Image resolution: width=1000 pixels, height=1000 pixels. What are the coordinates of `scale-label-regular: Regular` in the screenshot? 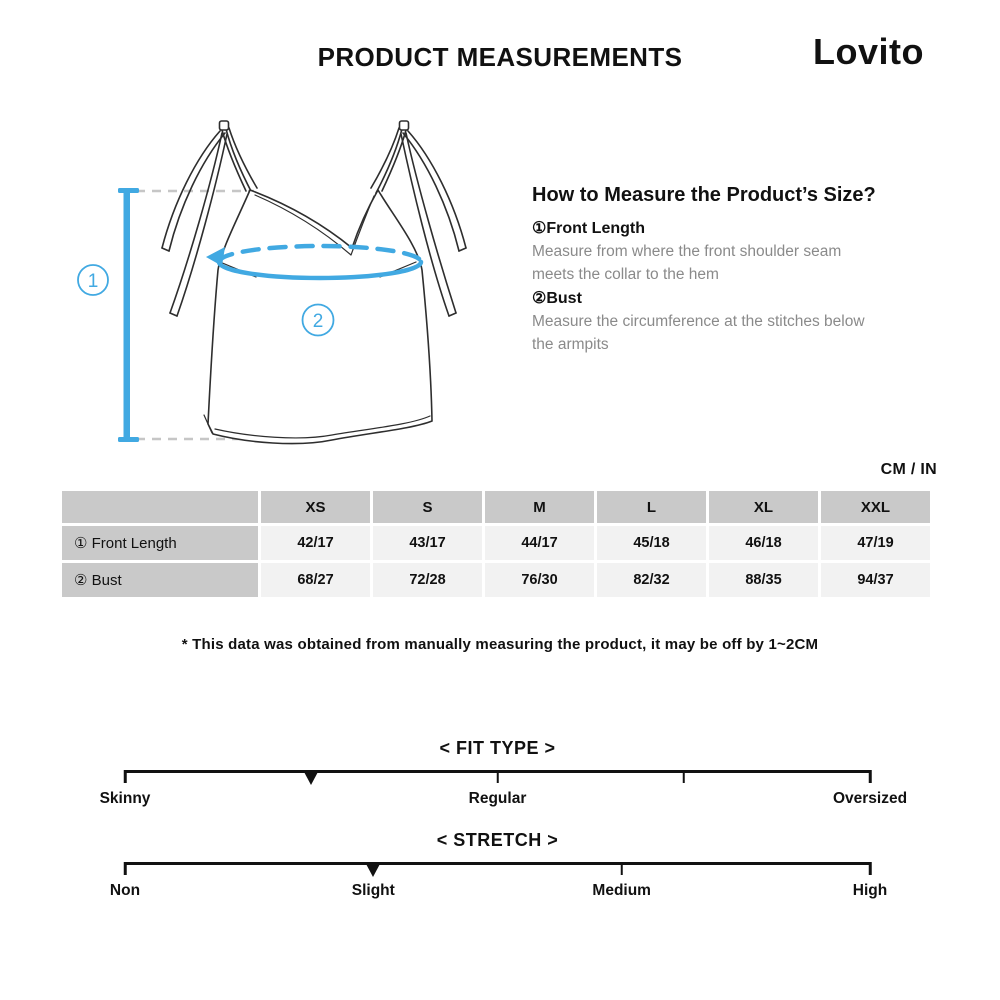 It's located at (497, 798).